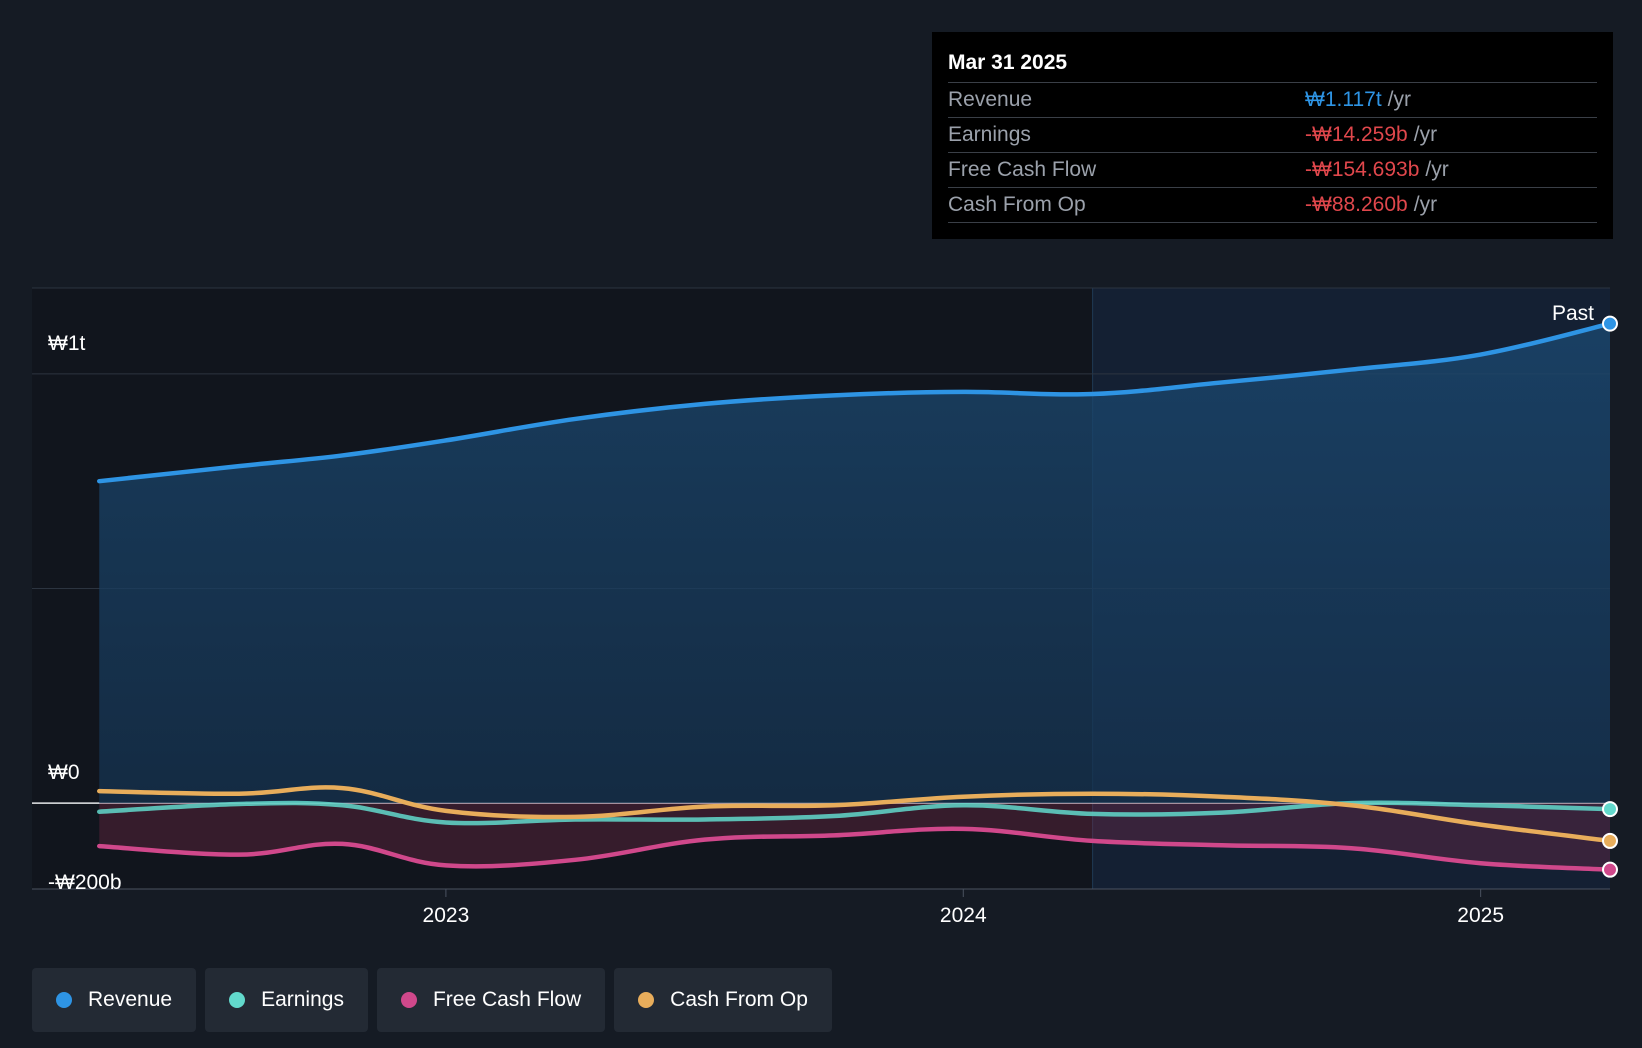  Describe the element at coordinates (1017, 204) in the screenshot. I see `tooltip-label: Cash From Op` at that location.